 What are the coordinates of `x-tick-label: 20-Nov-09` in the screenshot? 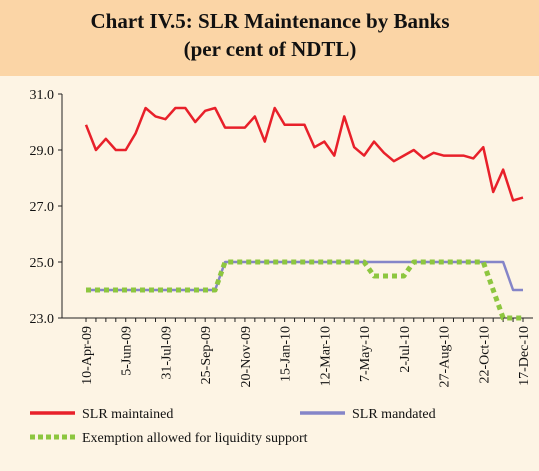 It's located at (246, 356).